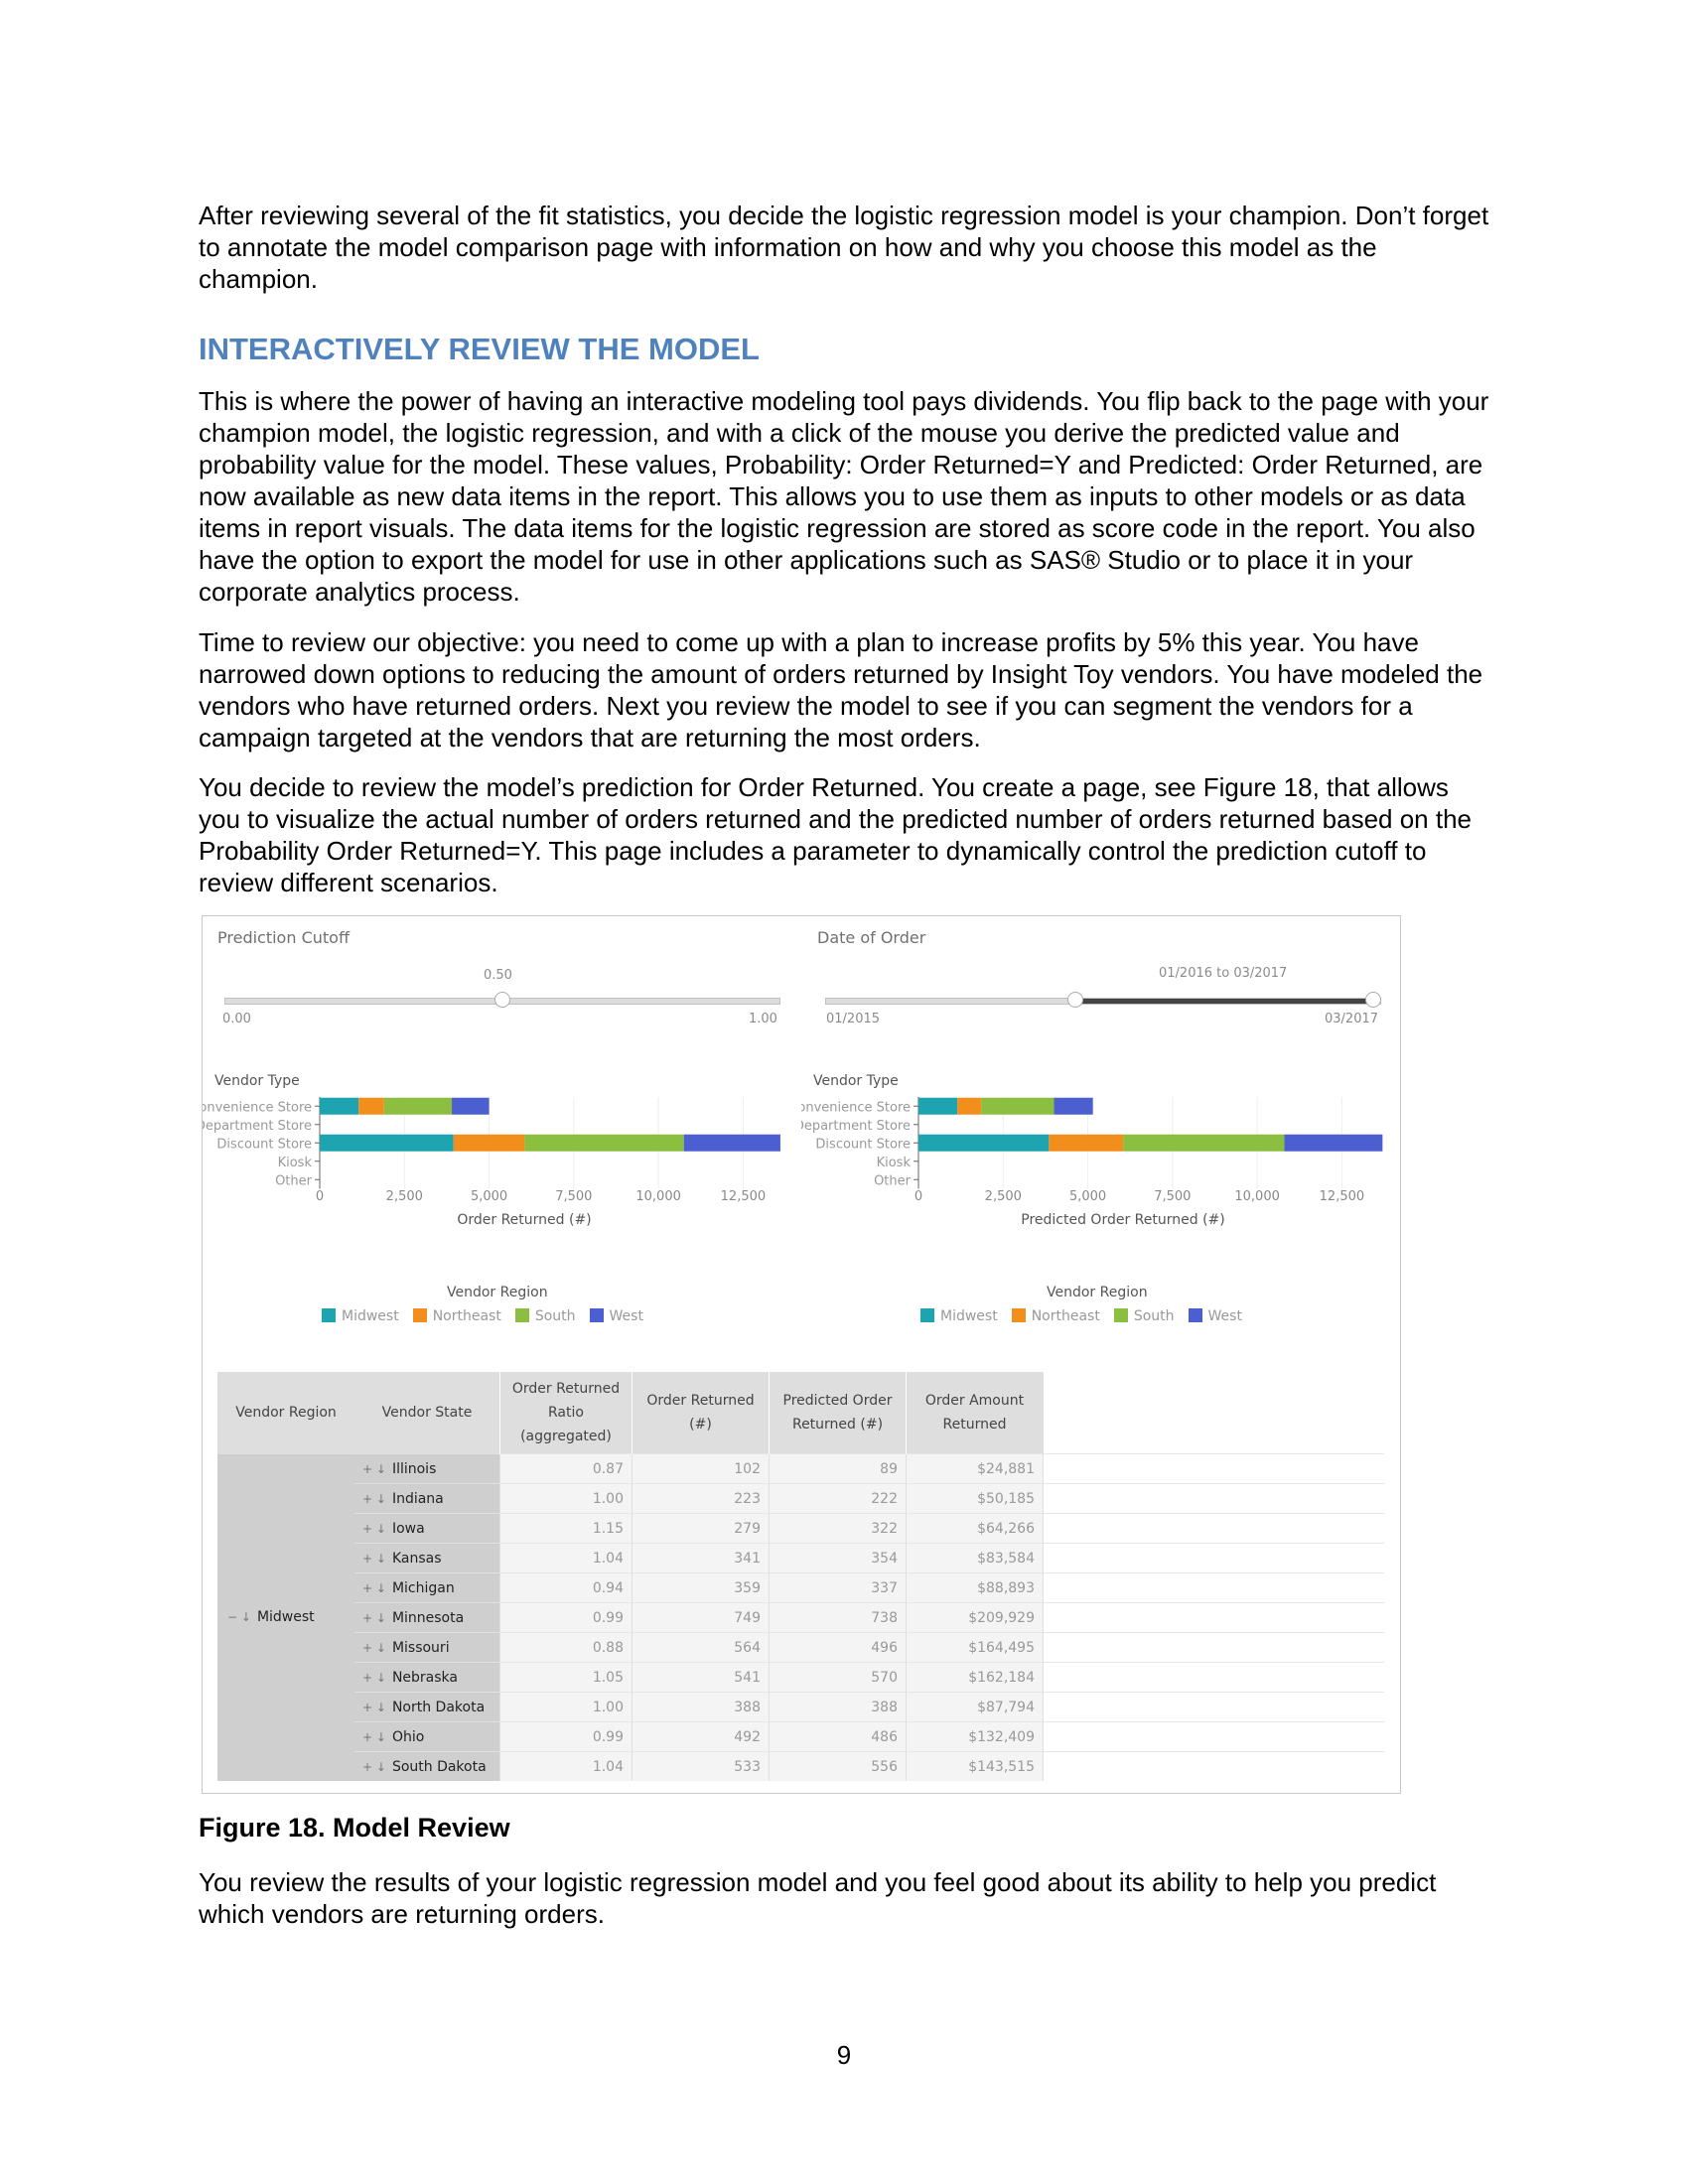  I want to click on state-cell: + ↓ Indiana, so click(427, 1498).